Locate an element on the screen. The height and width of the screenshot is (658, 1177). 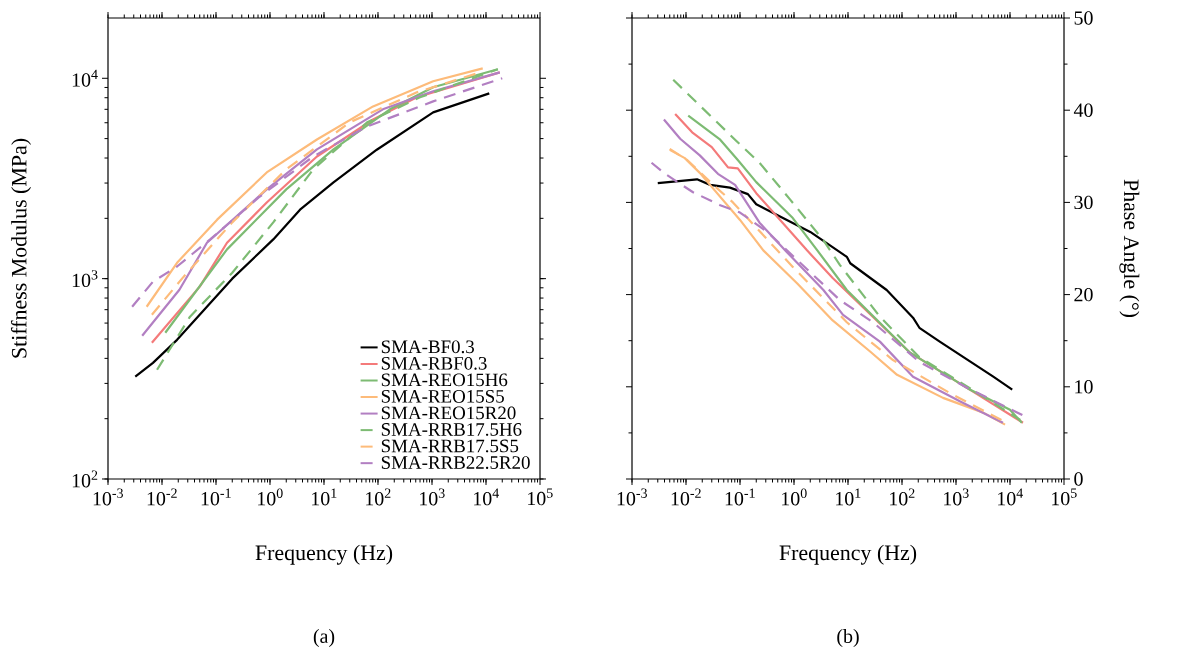
y-tick-label: 10$^{2}$ is located at coordinates (85, 479).